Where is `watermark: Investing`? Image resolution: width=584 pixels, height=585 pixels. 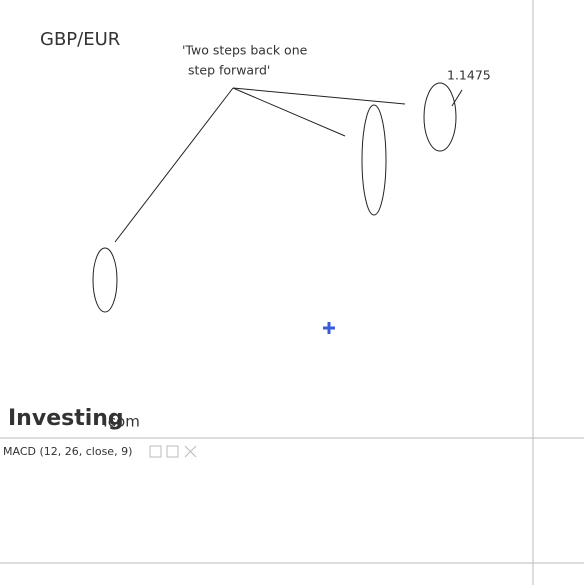
watermark: Investing is located at coordinates (66, 418).